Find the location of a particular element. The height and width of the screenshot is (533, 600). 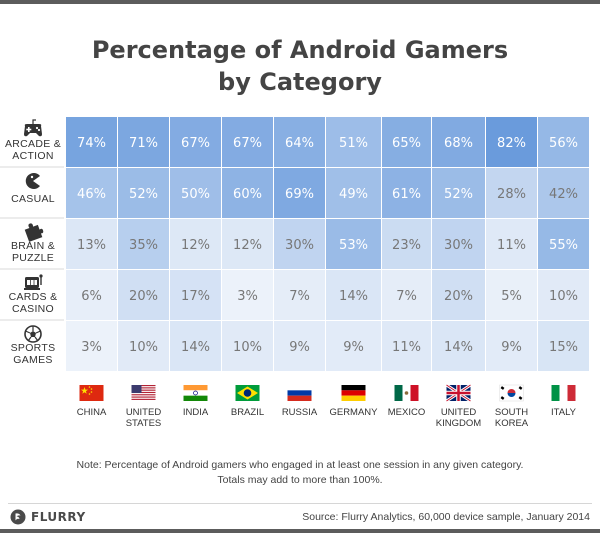

row-label: ACTION is located at coordinates (32, 156).